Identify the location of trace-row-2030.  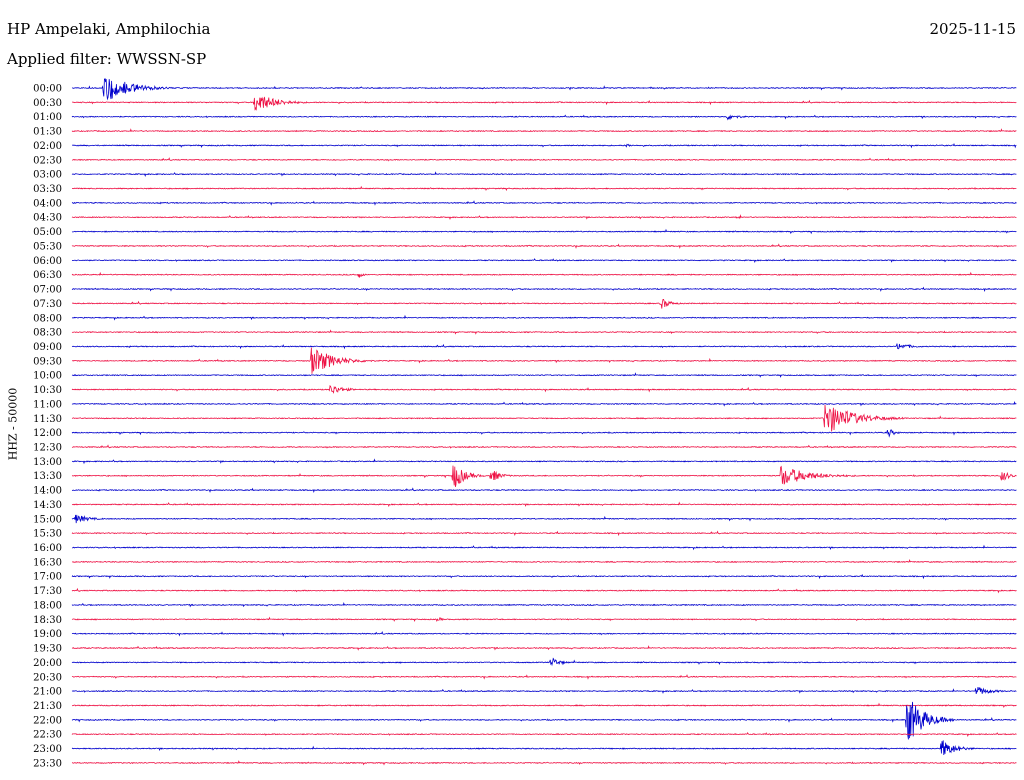
(544, 677).